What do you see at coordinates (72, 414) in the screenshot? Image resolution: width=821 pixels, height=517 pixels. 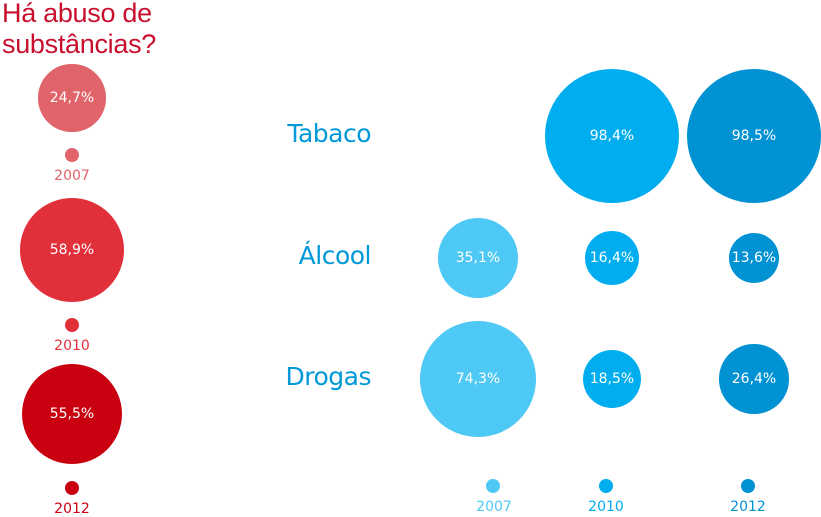 I see `bubble-abuso-2012: 55,5%` at bounding box center [72, 414].